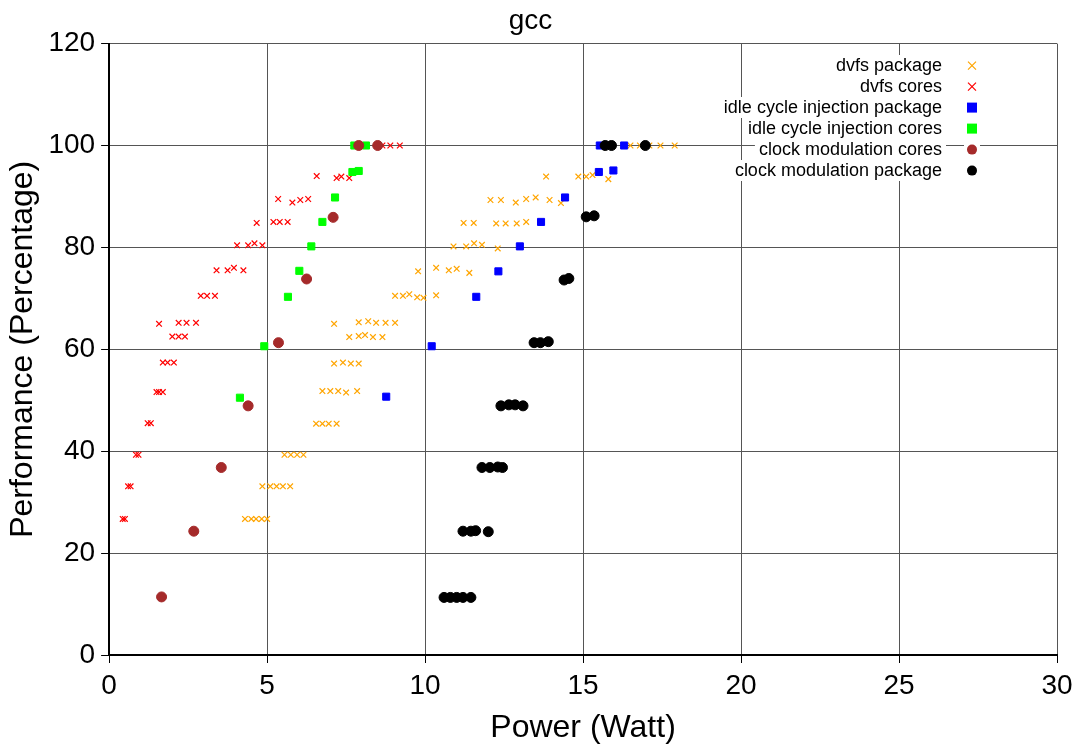 The height and width of the screenshot is (747, 1087). I want to click on y-tick-label: 80, so click(79, 246).